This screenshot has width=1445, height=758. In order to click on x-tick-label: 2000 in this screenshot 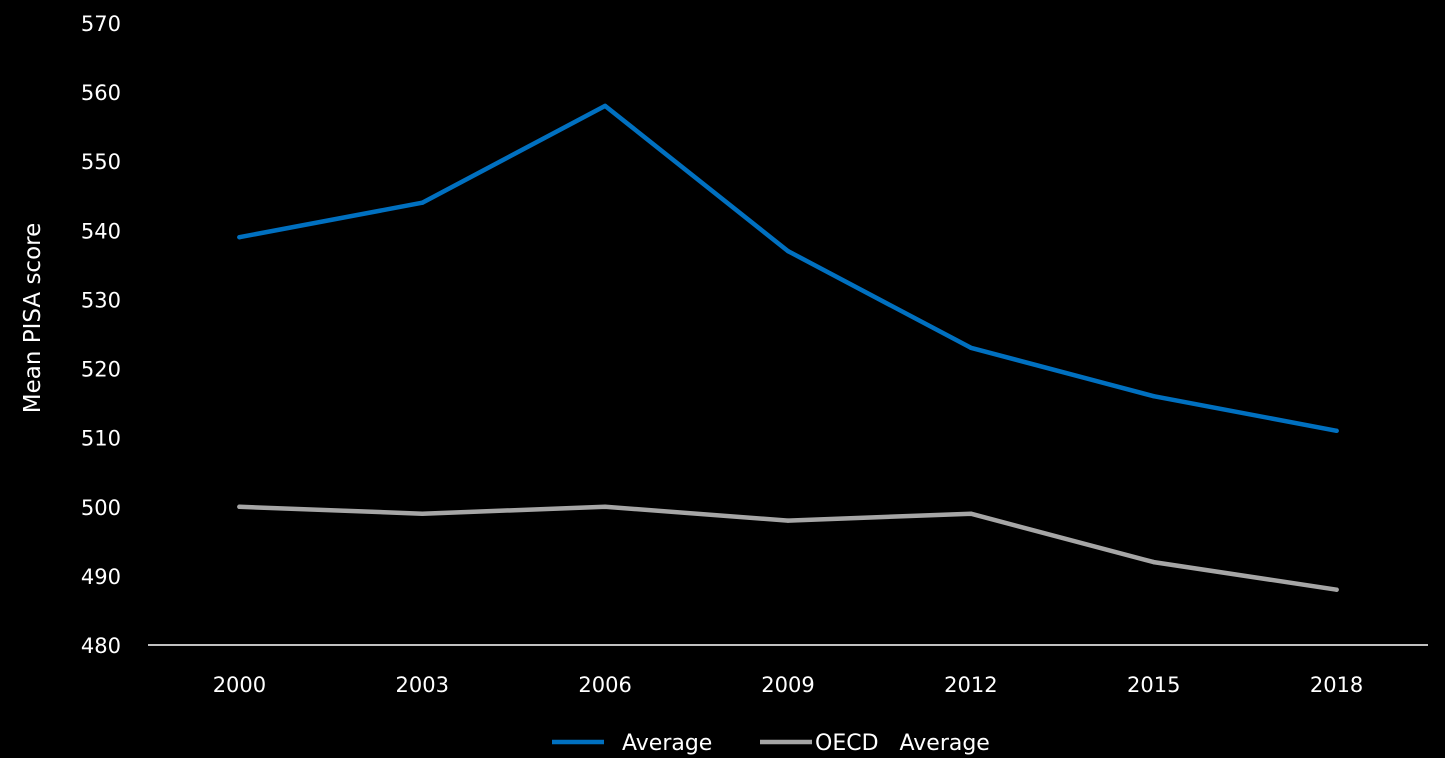, I will do `click(239, 685)`.